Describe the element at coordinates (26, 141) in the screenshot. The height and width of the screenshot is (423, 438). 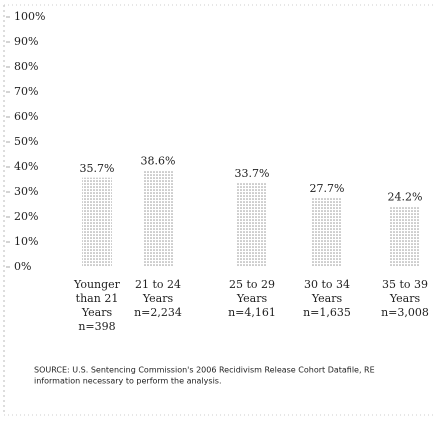
I see `y-tick-label: 50%` at that location.